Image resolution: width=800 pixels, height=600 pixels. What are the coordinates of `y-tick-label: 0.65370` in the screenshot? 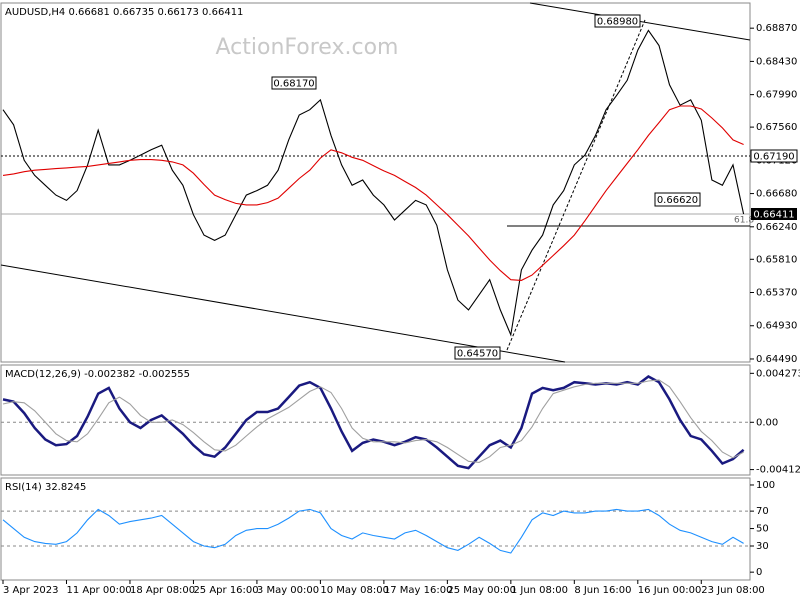 It's located at (776, 293).